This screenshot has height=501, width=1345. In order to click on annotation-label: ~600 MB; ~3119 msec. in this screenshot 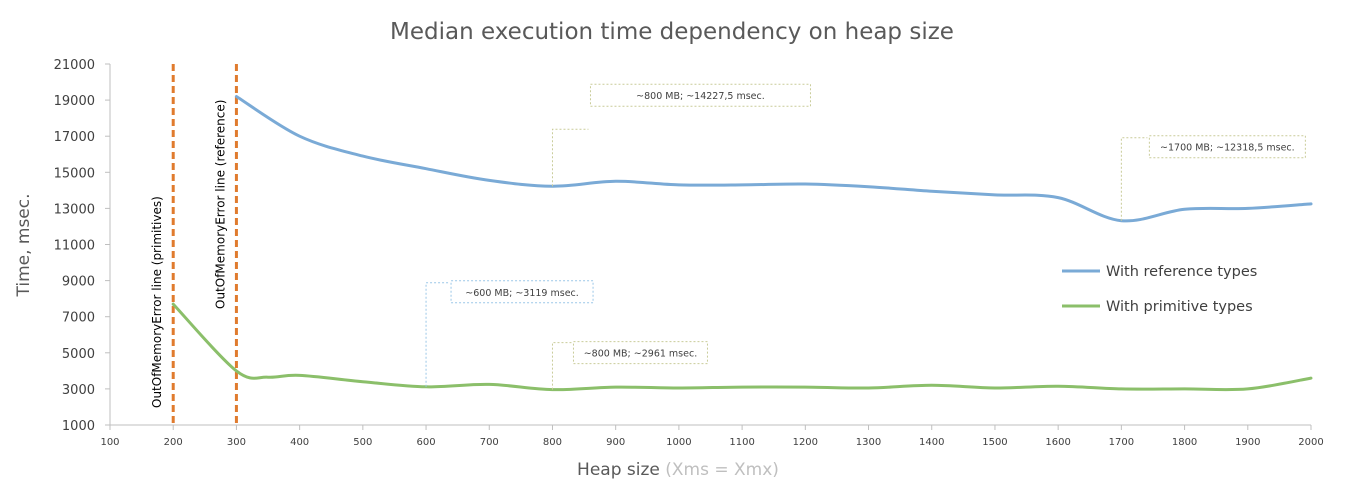, I will do `click(522, 293)`.